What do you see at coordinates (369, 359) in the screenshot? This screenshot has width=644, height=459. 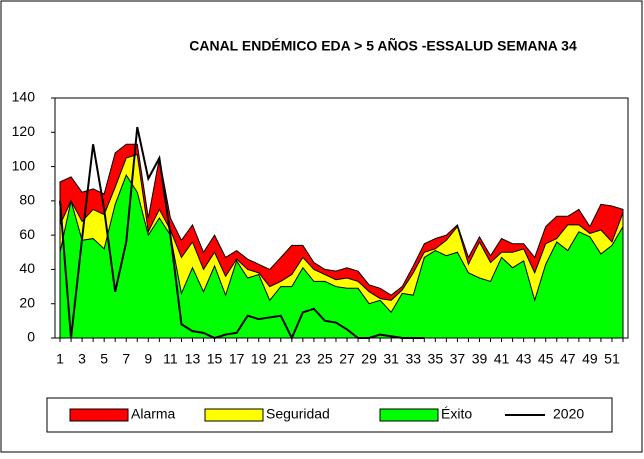 I see `x-tick-label: 29` at bounding box center [369, 359].